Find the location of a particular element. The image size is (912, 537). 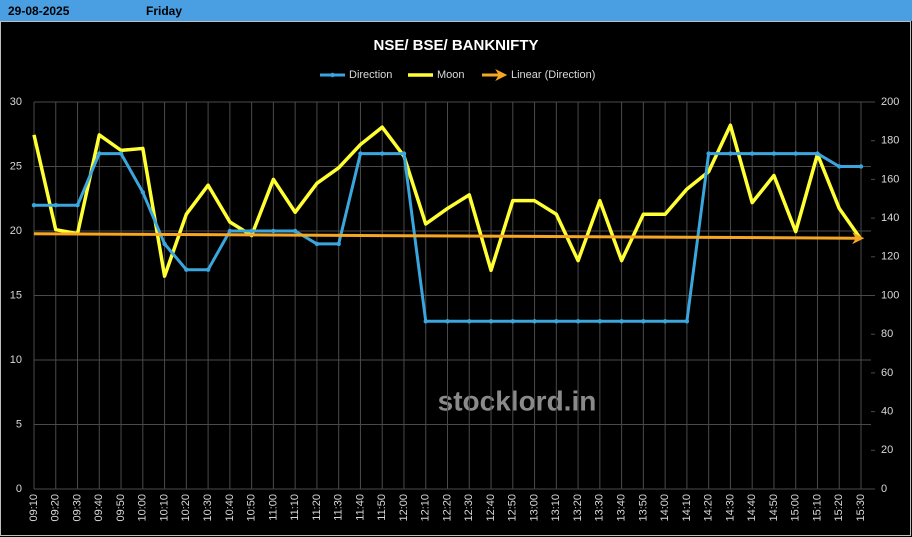

legend-label: Moon is located at coordinates (451, 75).